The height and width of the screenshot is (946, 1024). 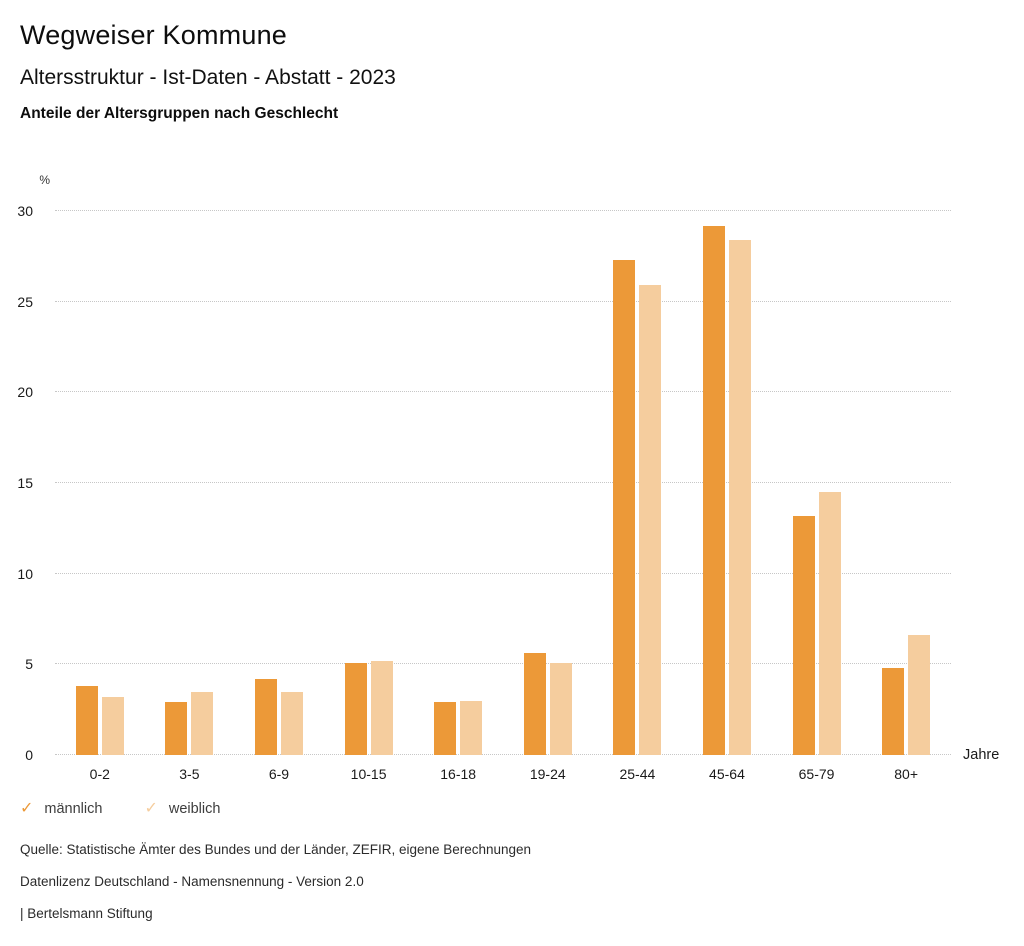 I want to click on x-tick-label-0-2: 0-2, so click(x=99, y=774).